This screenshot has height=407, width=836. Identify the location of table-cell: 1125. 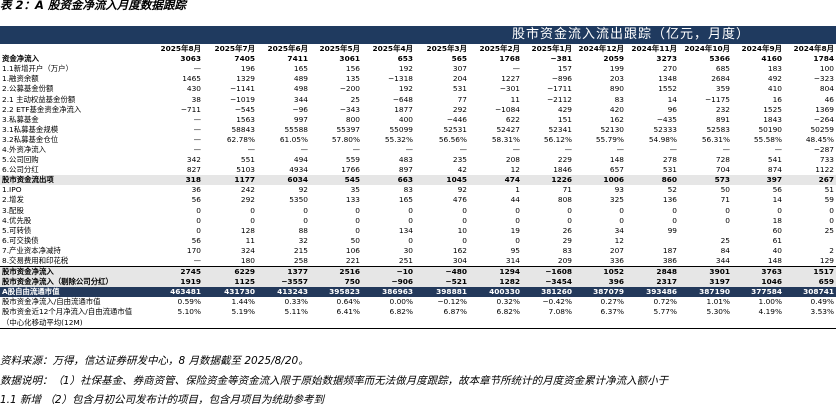
(230, 282).